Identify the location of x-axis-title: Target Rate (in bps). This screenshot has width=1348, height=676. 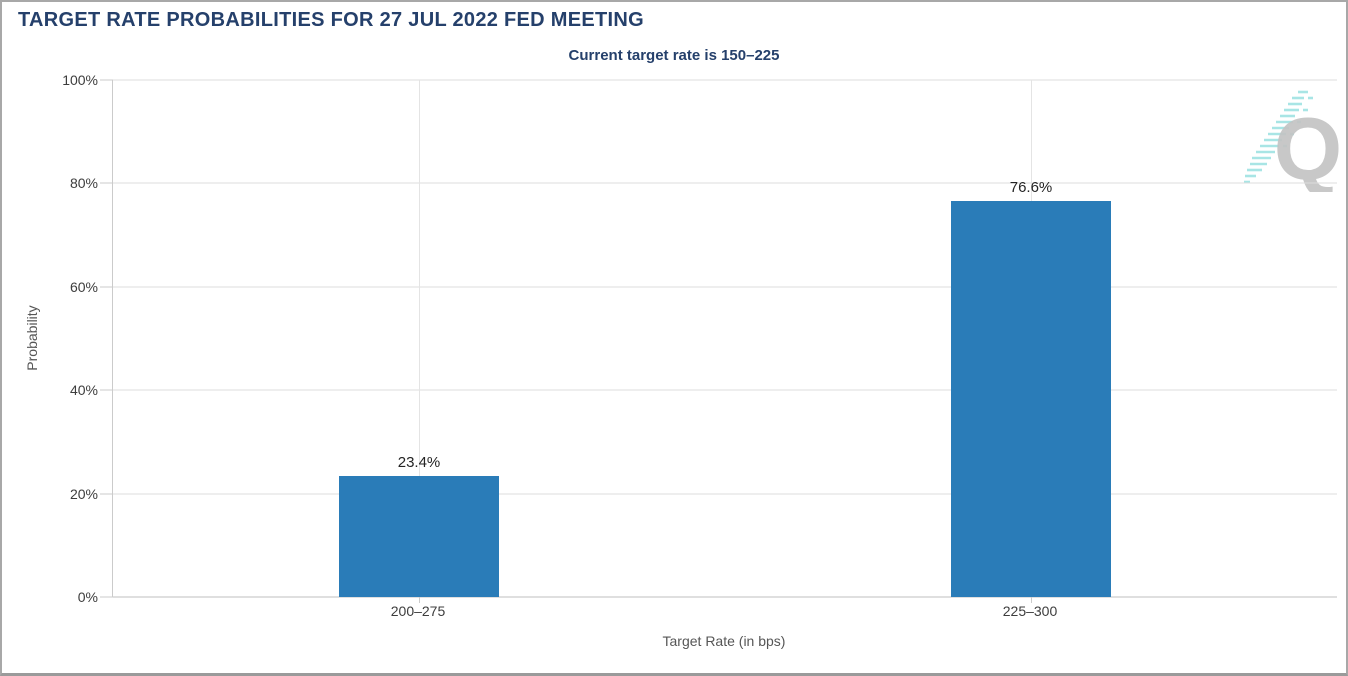
(724, 641).